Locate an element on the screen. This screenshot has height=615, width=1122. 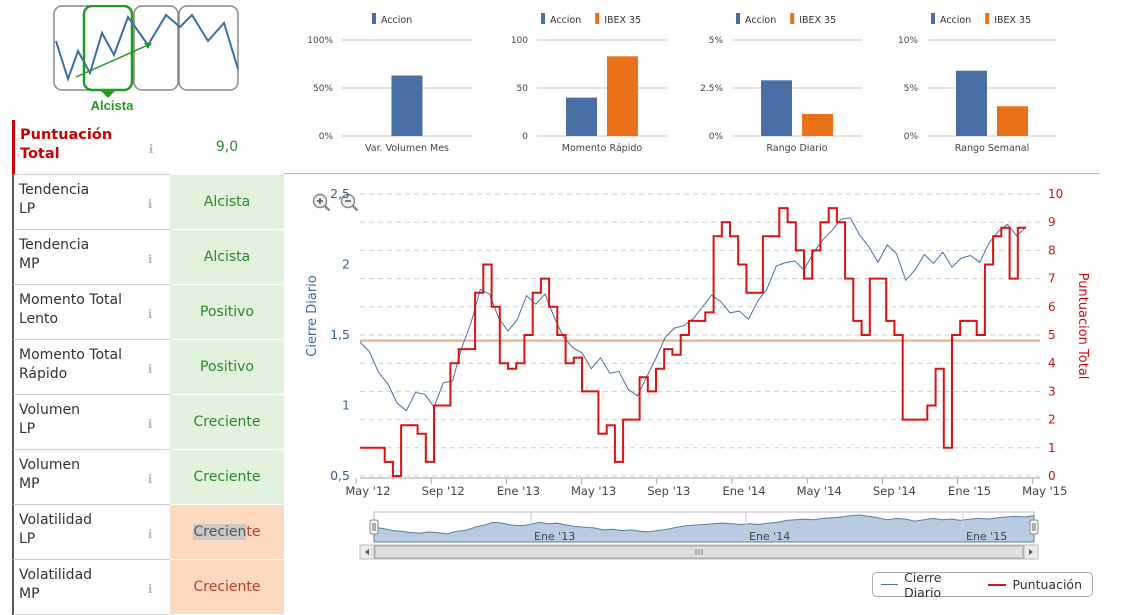
score-label-line: Momento Total is located at coordinates (70, 300).